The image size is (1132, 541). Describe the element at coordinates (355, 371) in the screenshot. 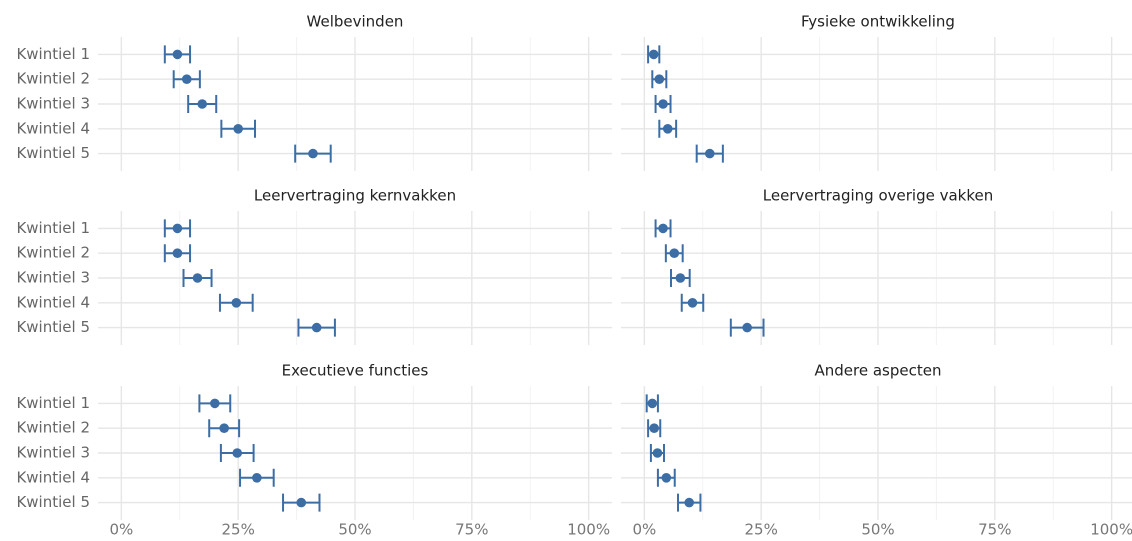

I see `panel-title: Executieve functies` at that location.